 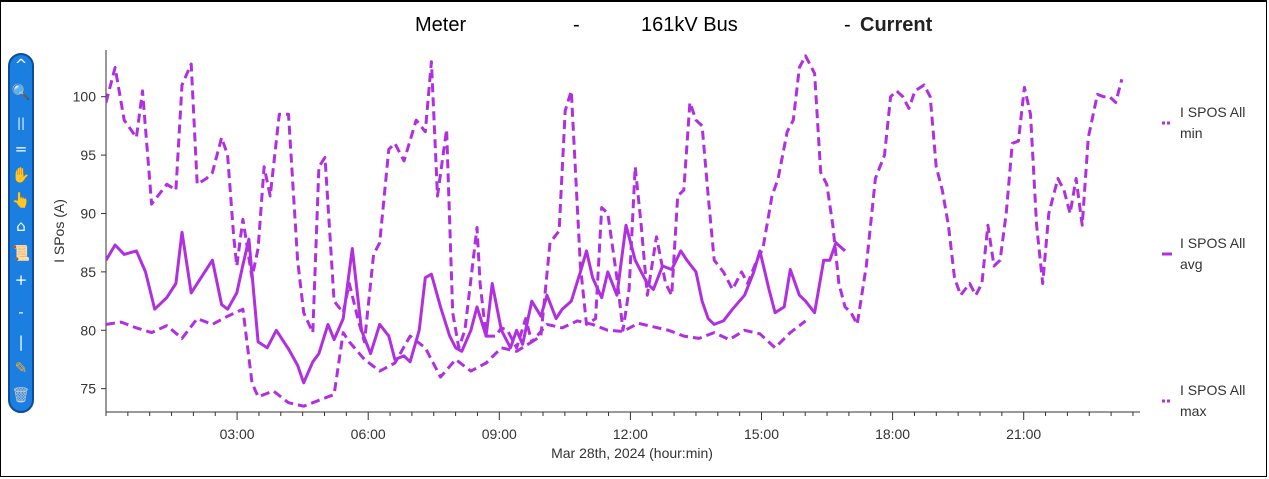 I want to click on y-tick-label: 90, so click(x=88, y=213).